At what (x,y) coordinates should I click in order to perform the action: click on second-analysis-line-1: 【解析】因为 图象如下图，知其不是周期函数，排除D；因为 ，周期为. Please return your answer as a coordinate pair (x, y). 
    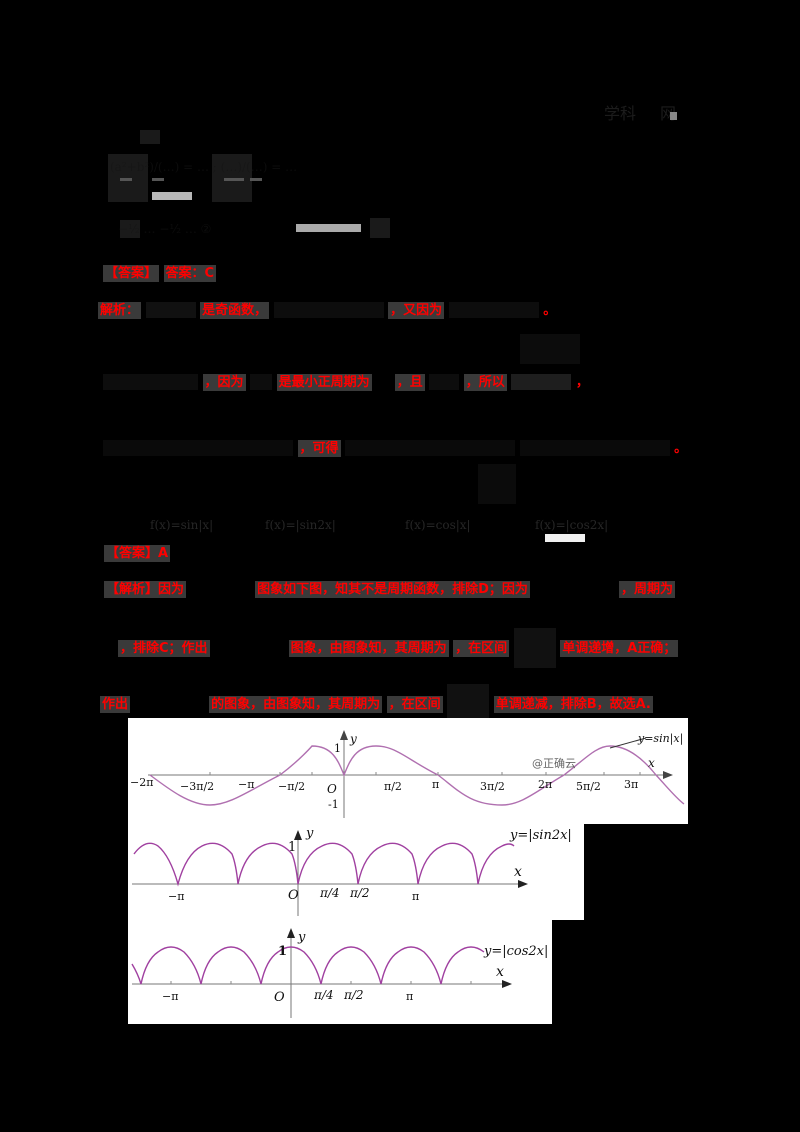
    Looking at the image, I should click on (389, 589).